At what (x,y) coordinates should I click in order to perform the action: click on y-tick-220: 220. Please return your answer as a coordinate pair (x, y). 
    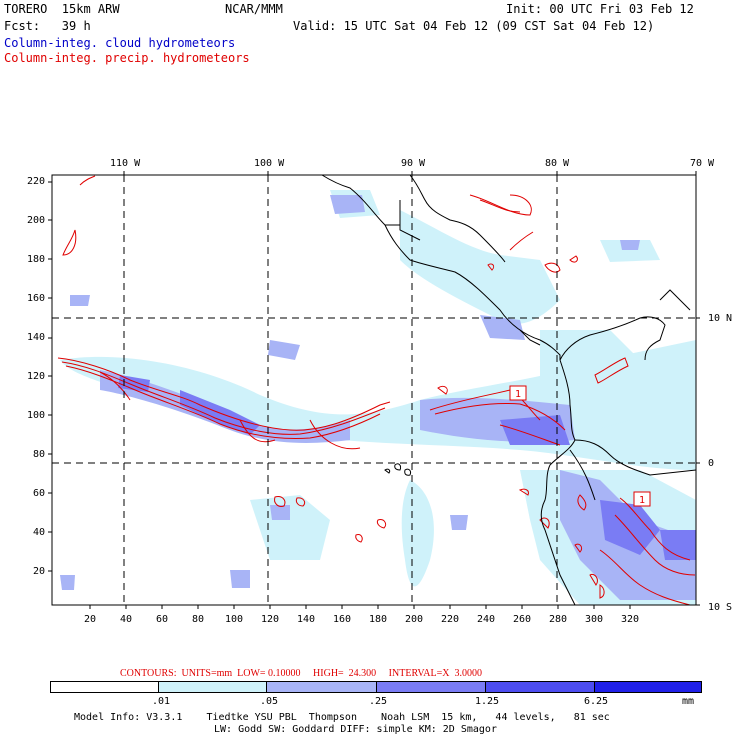
    Looking at the image, I should click on (36, 181).